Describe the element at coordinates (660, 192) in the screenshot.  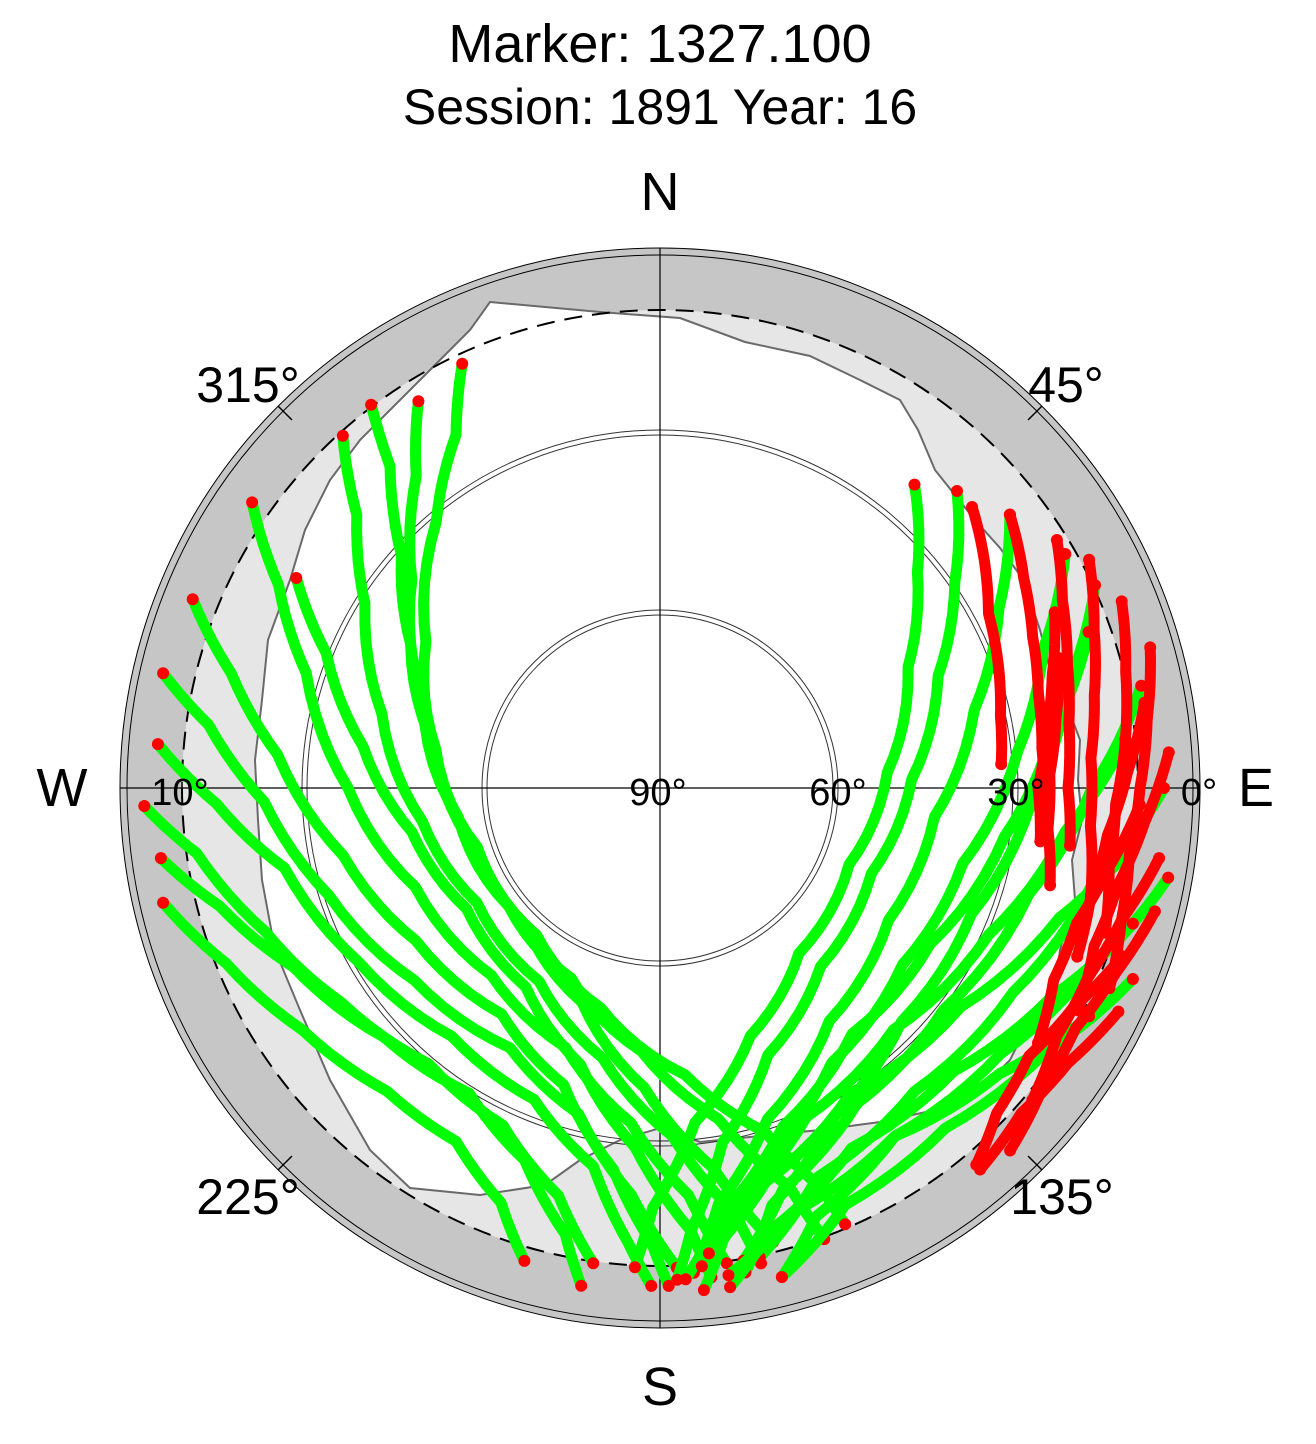
I see `direction-label-north: N` at that location.